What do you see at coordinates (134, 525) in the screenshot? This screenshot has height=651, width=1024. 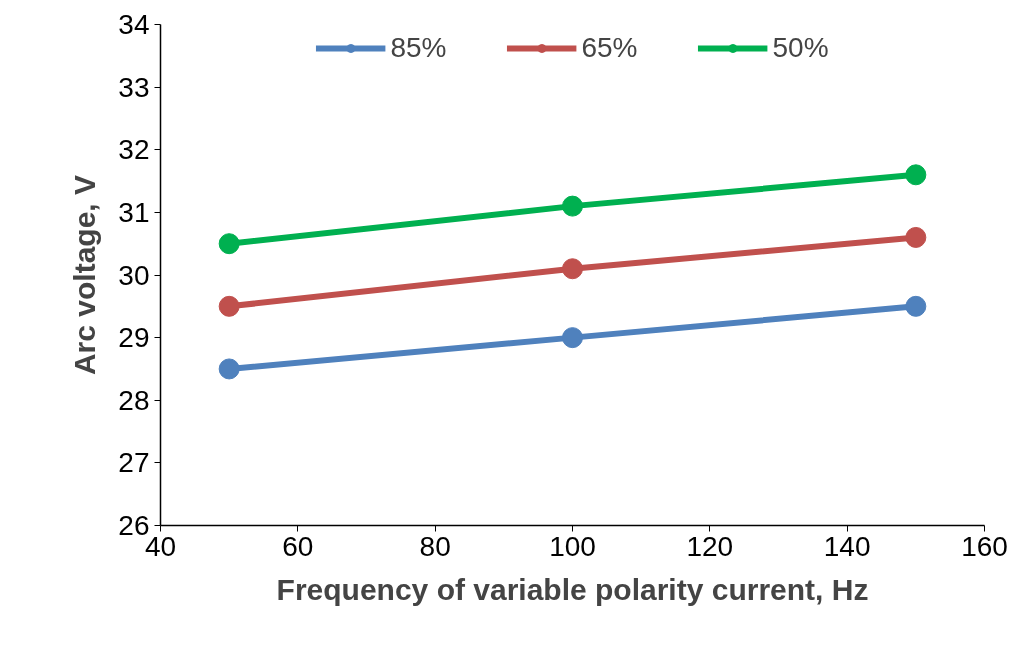 I see `y-tick-label: 26` at bounding box center [134, 525].